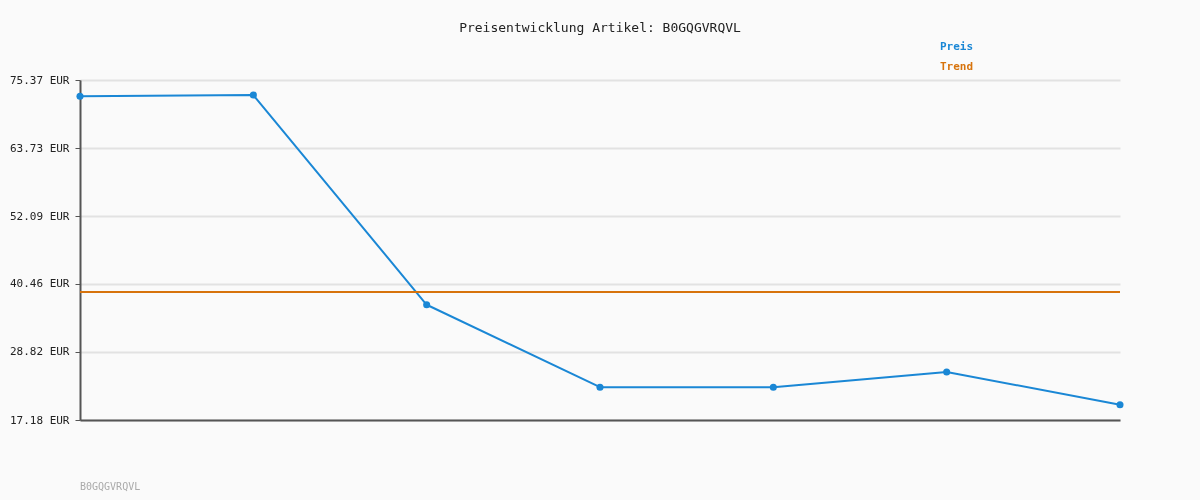  Describe the element at coordinates (39, 420) in the screenshot. I see `y-tick-label: 17.18 EUR` at that location.